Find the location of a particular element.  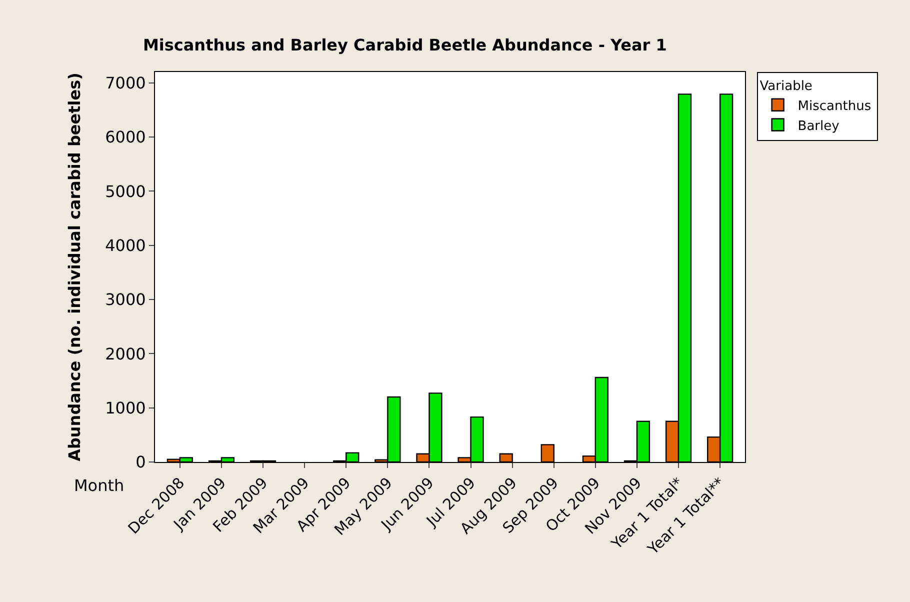

y-tick-label: 3000 is located at coordinates (125, 300).